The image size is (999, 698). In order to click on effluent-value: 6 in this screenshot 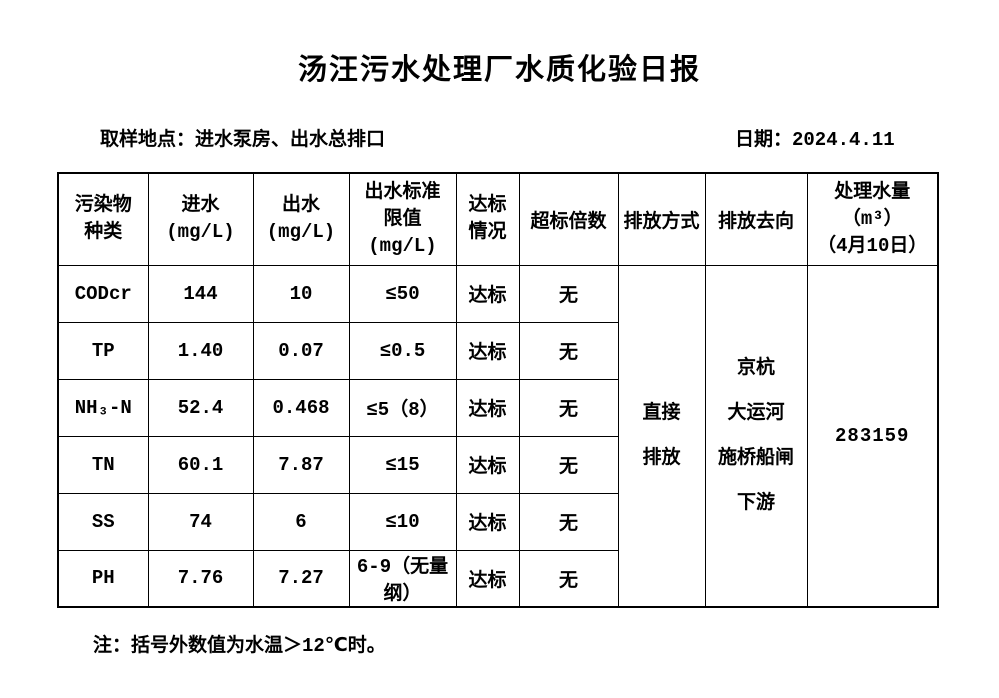, I will do `click(301, 521)`.